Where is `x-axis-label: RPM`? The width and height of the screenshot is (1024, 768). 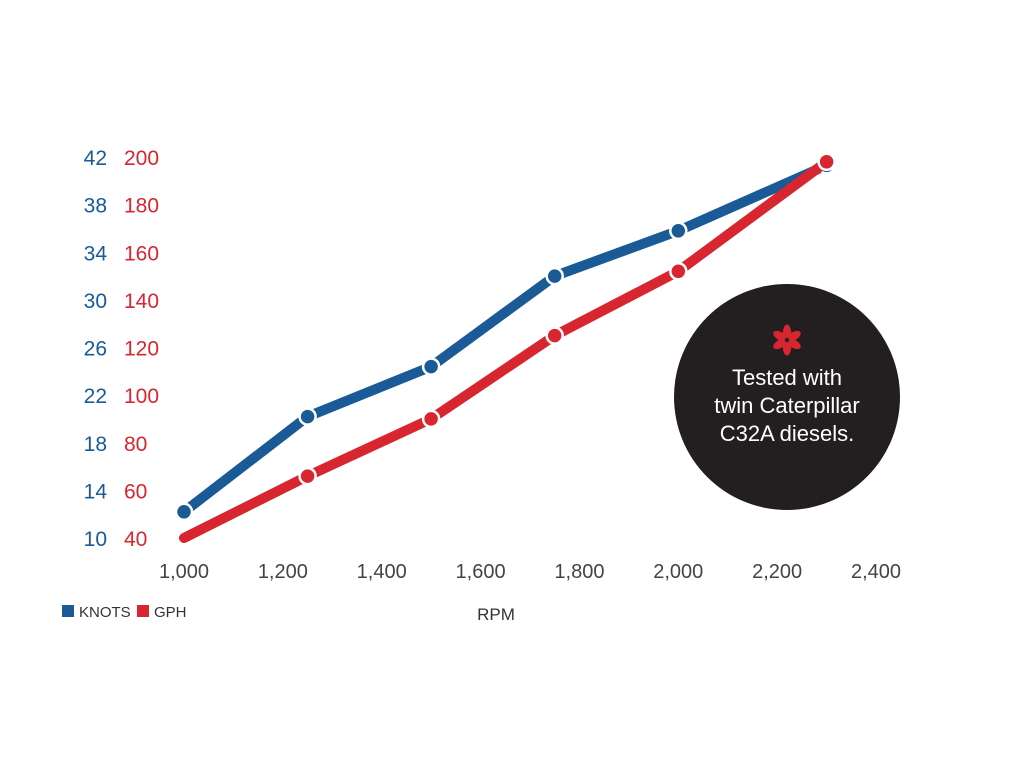
x-axis-label: RPM is located at coordinates (496, 614).